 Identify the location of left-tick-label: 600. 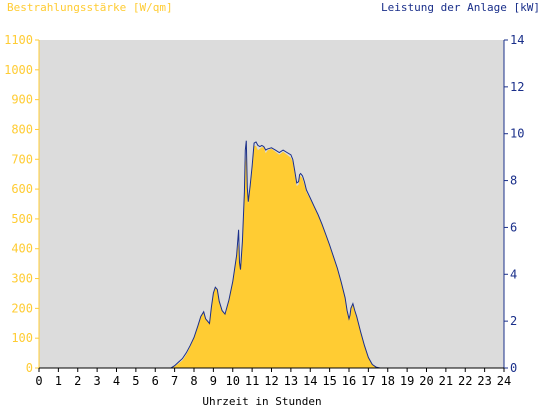
(22, 189).